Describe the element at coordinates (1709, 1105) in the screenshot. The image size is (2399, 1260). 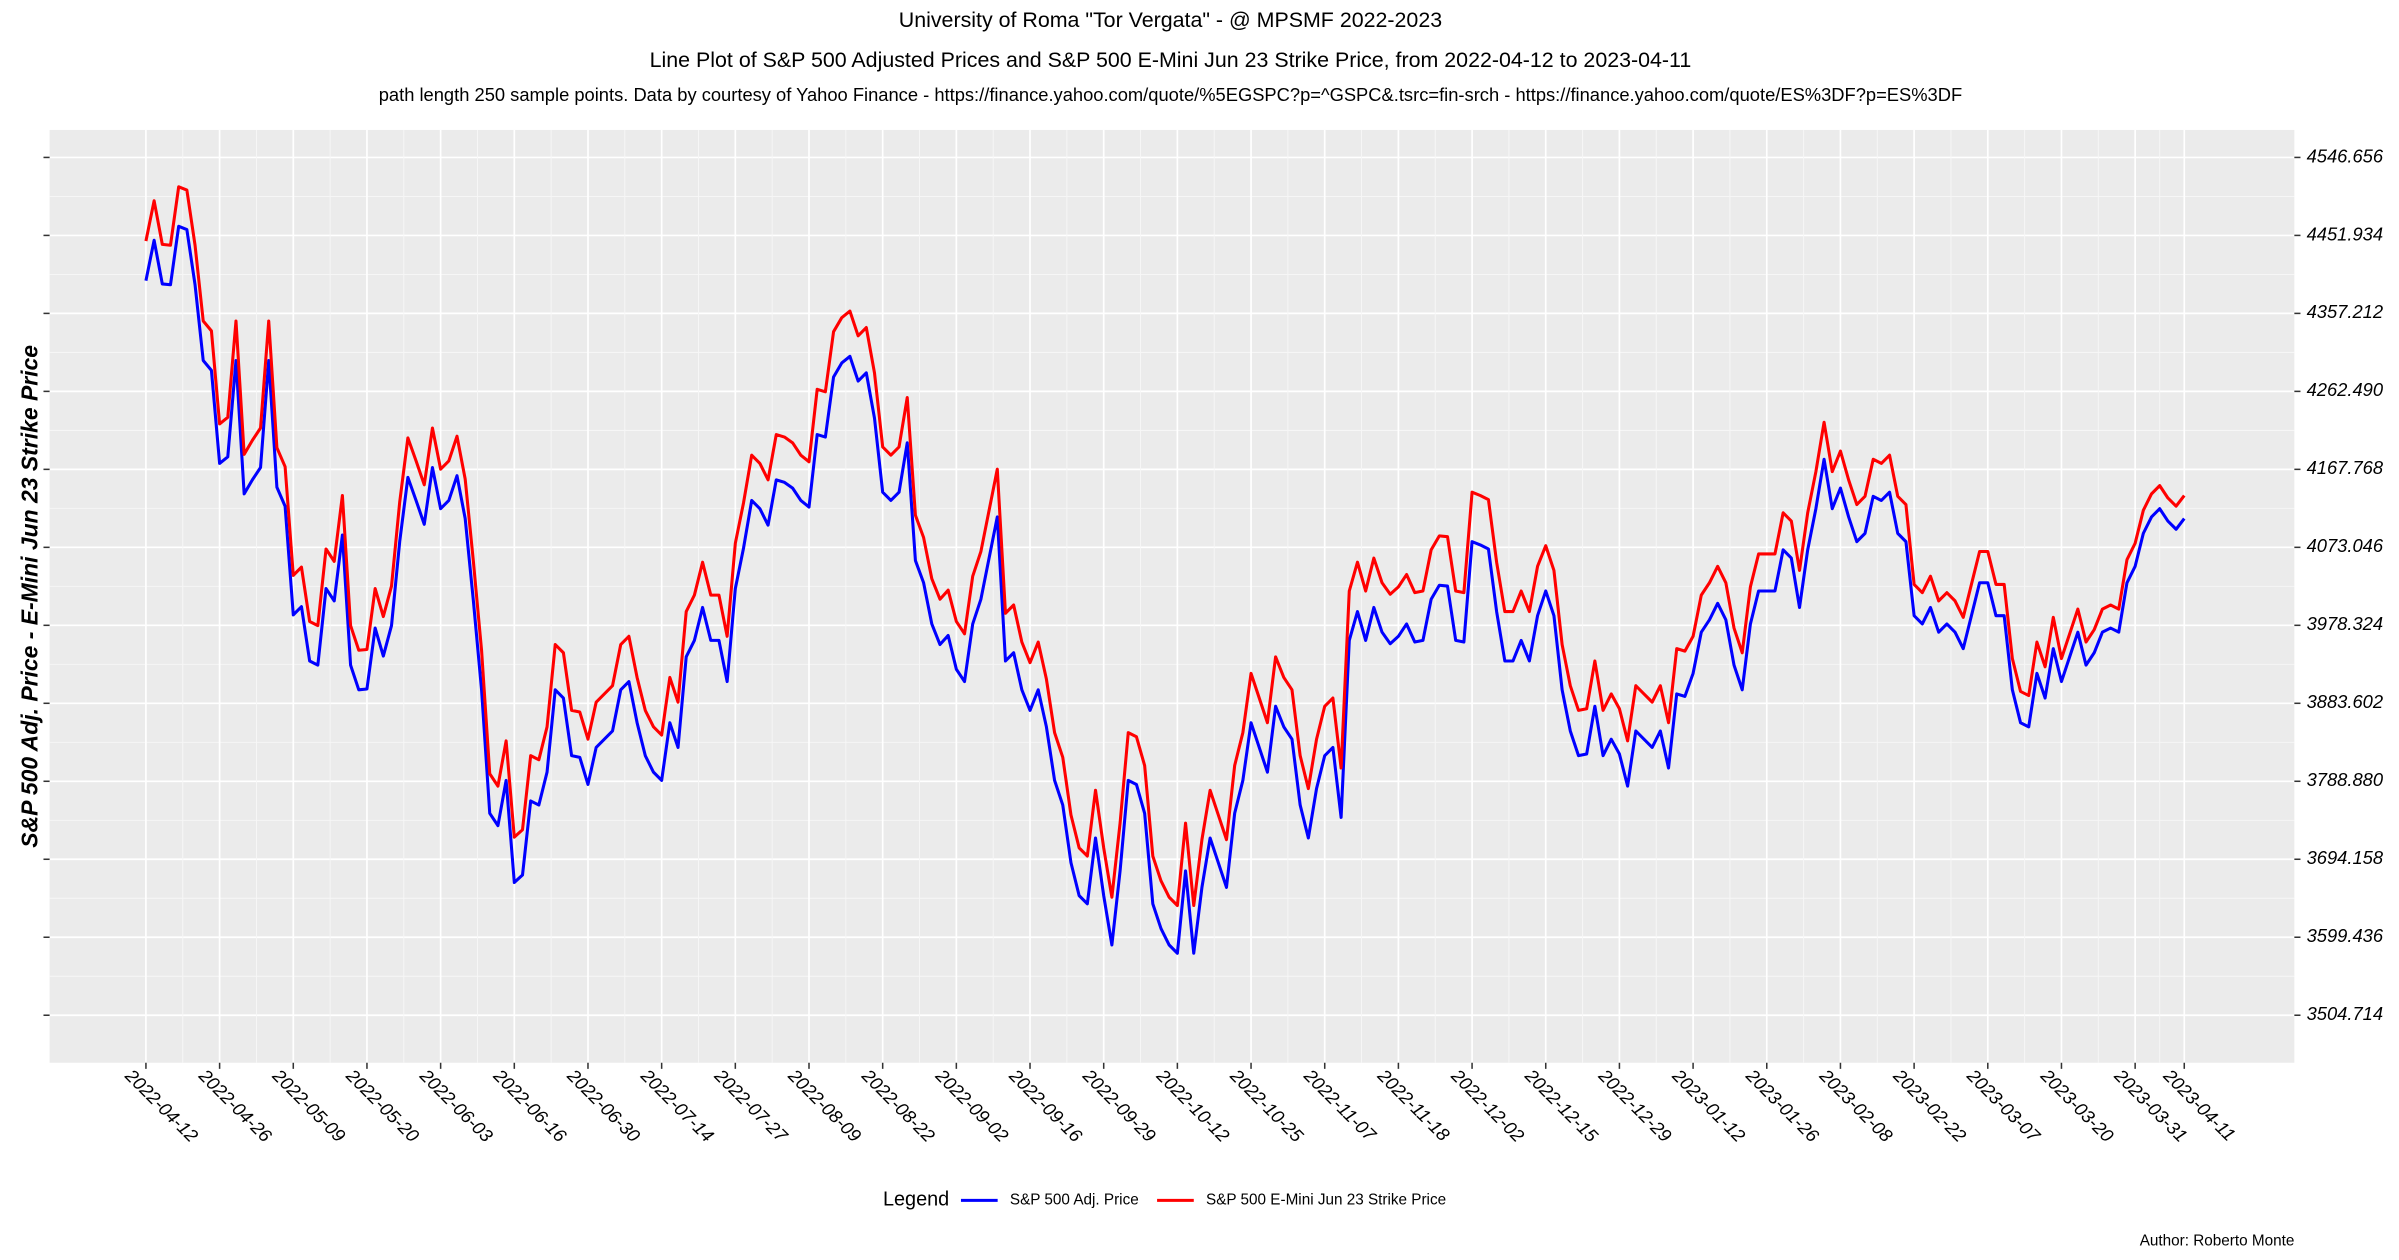
I see `x-tick-label: 2023-01-12` at that location.